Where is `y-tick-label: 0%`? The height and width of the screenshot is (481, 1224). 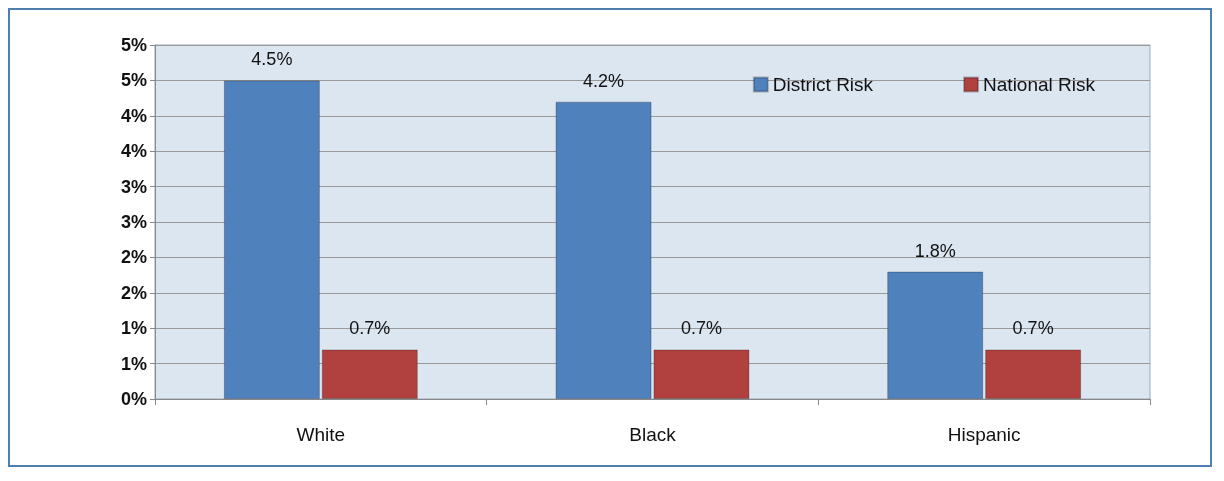 y-tick-label: 0% is located at coordinates (133, 399).